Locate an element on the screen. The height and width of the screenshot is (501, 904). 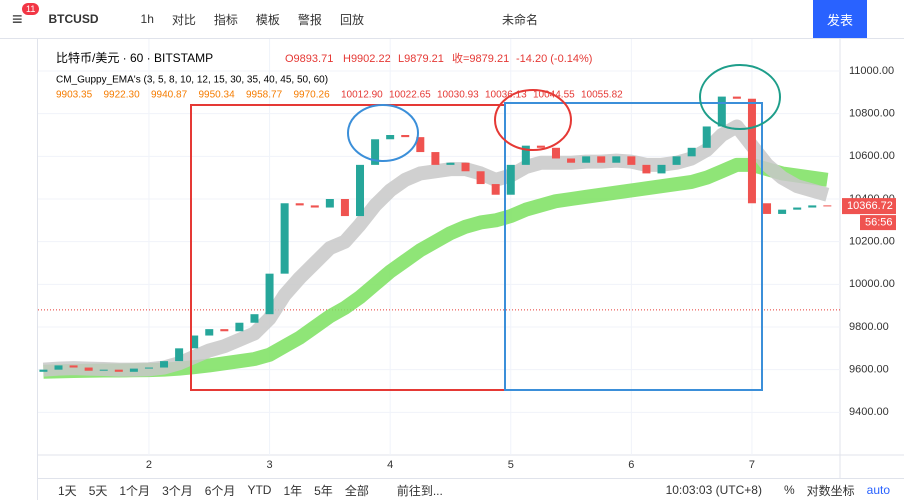
range-button: 6个月 is located at coordinates (220, 490).